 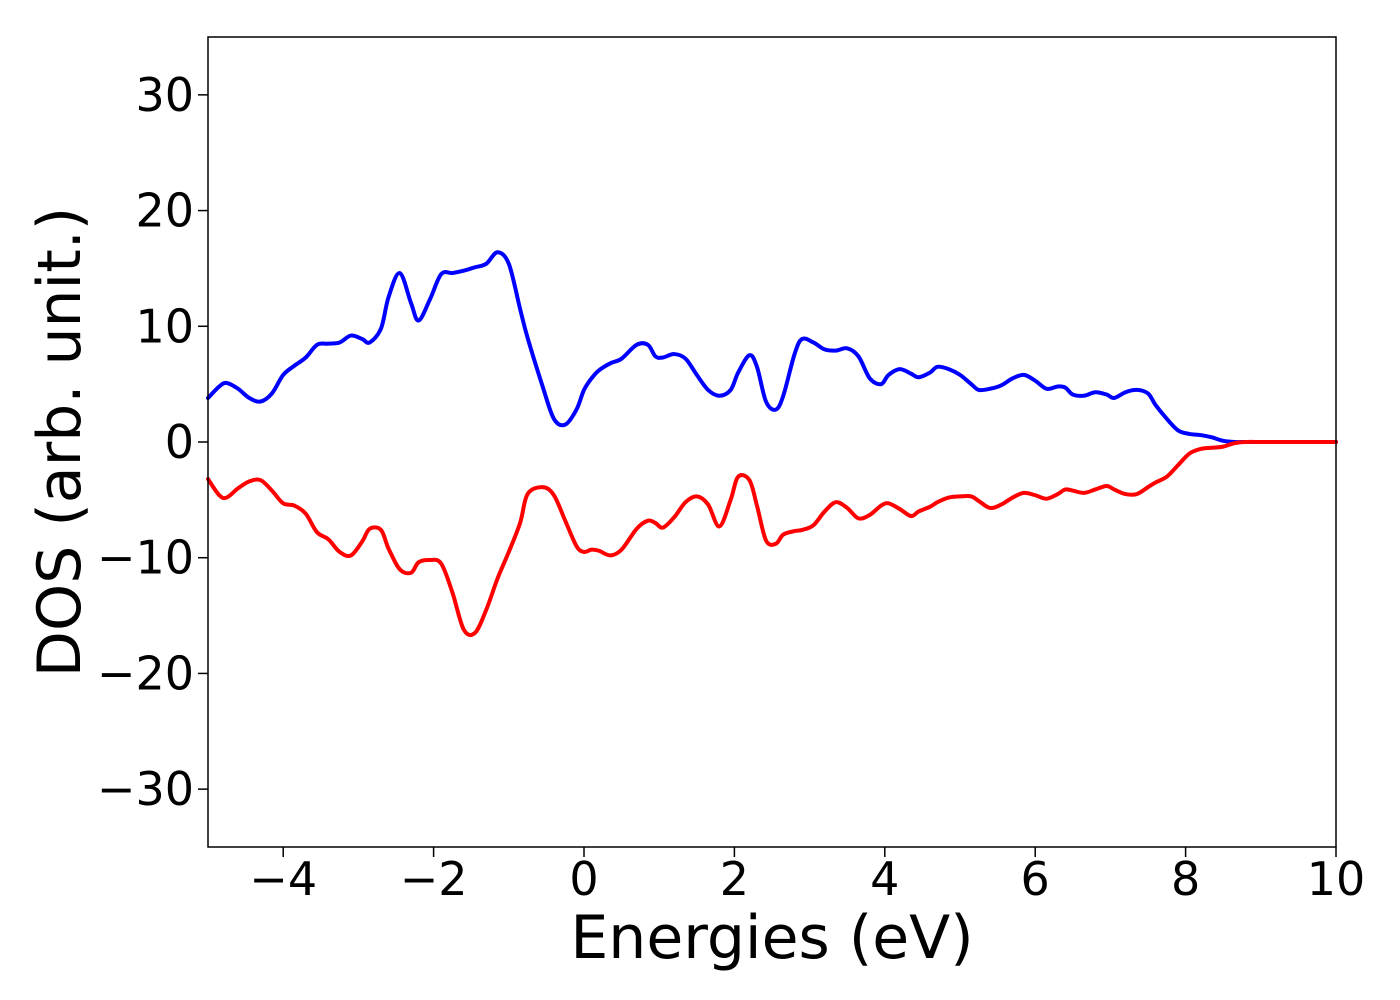 What do you see at coordinates (734, 879) in the screenshot?
I see `x-tick-label: 2` at bounding box center [734, 879].